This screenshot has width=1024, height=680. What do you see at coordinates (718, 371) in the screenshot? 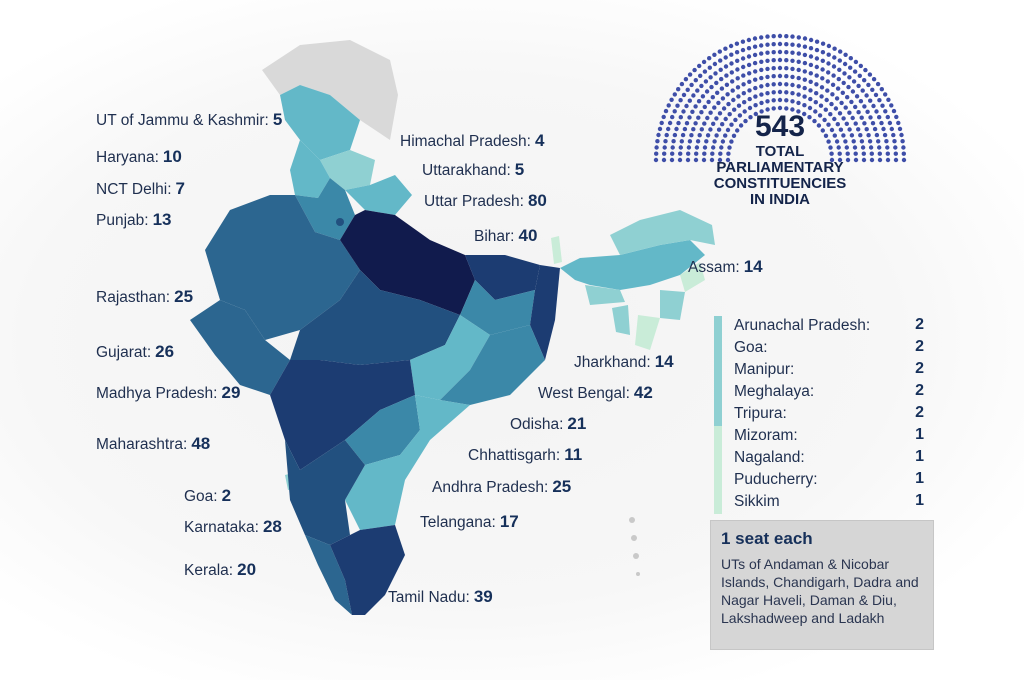
I see `swatch` at bounding box center [718, 371].